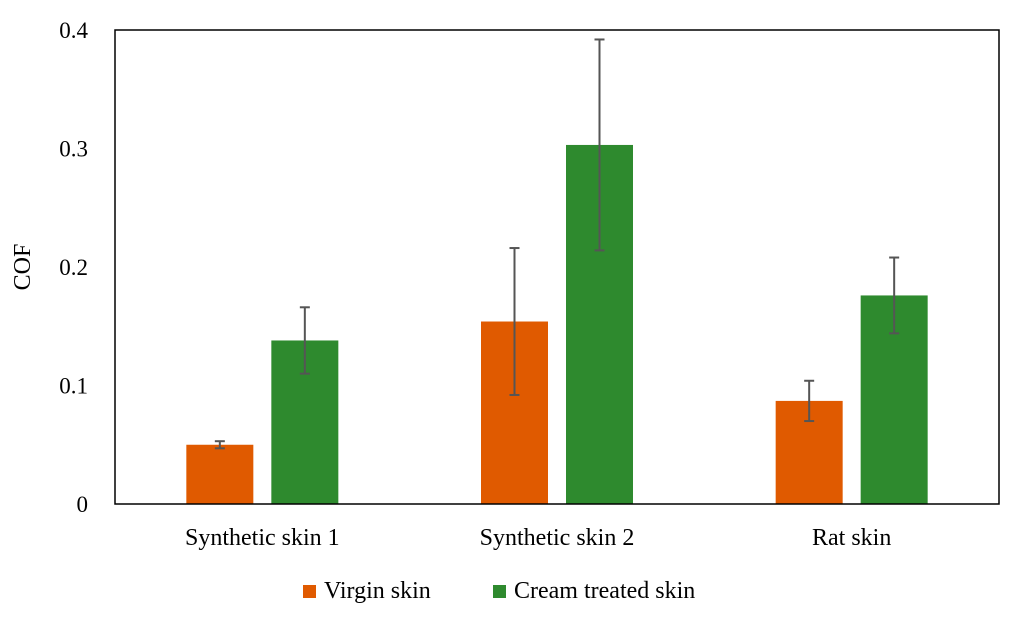 The height and width of the screenshot is (619, 1026). I want to click on legend: Virgin skin Cream treated skin, so click(513, 594).